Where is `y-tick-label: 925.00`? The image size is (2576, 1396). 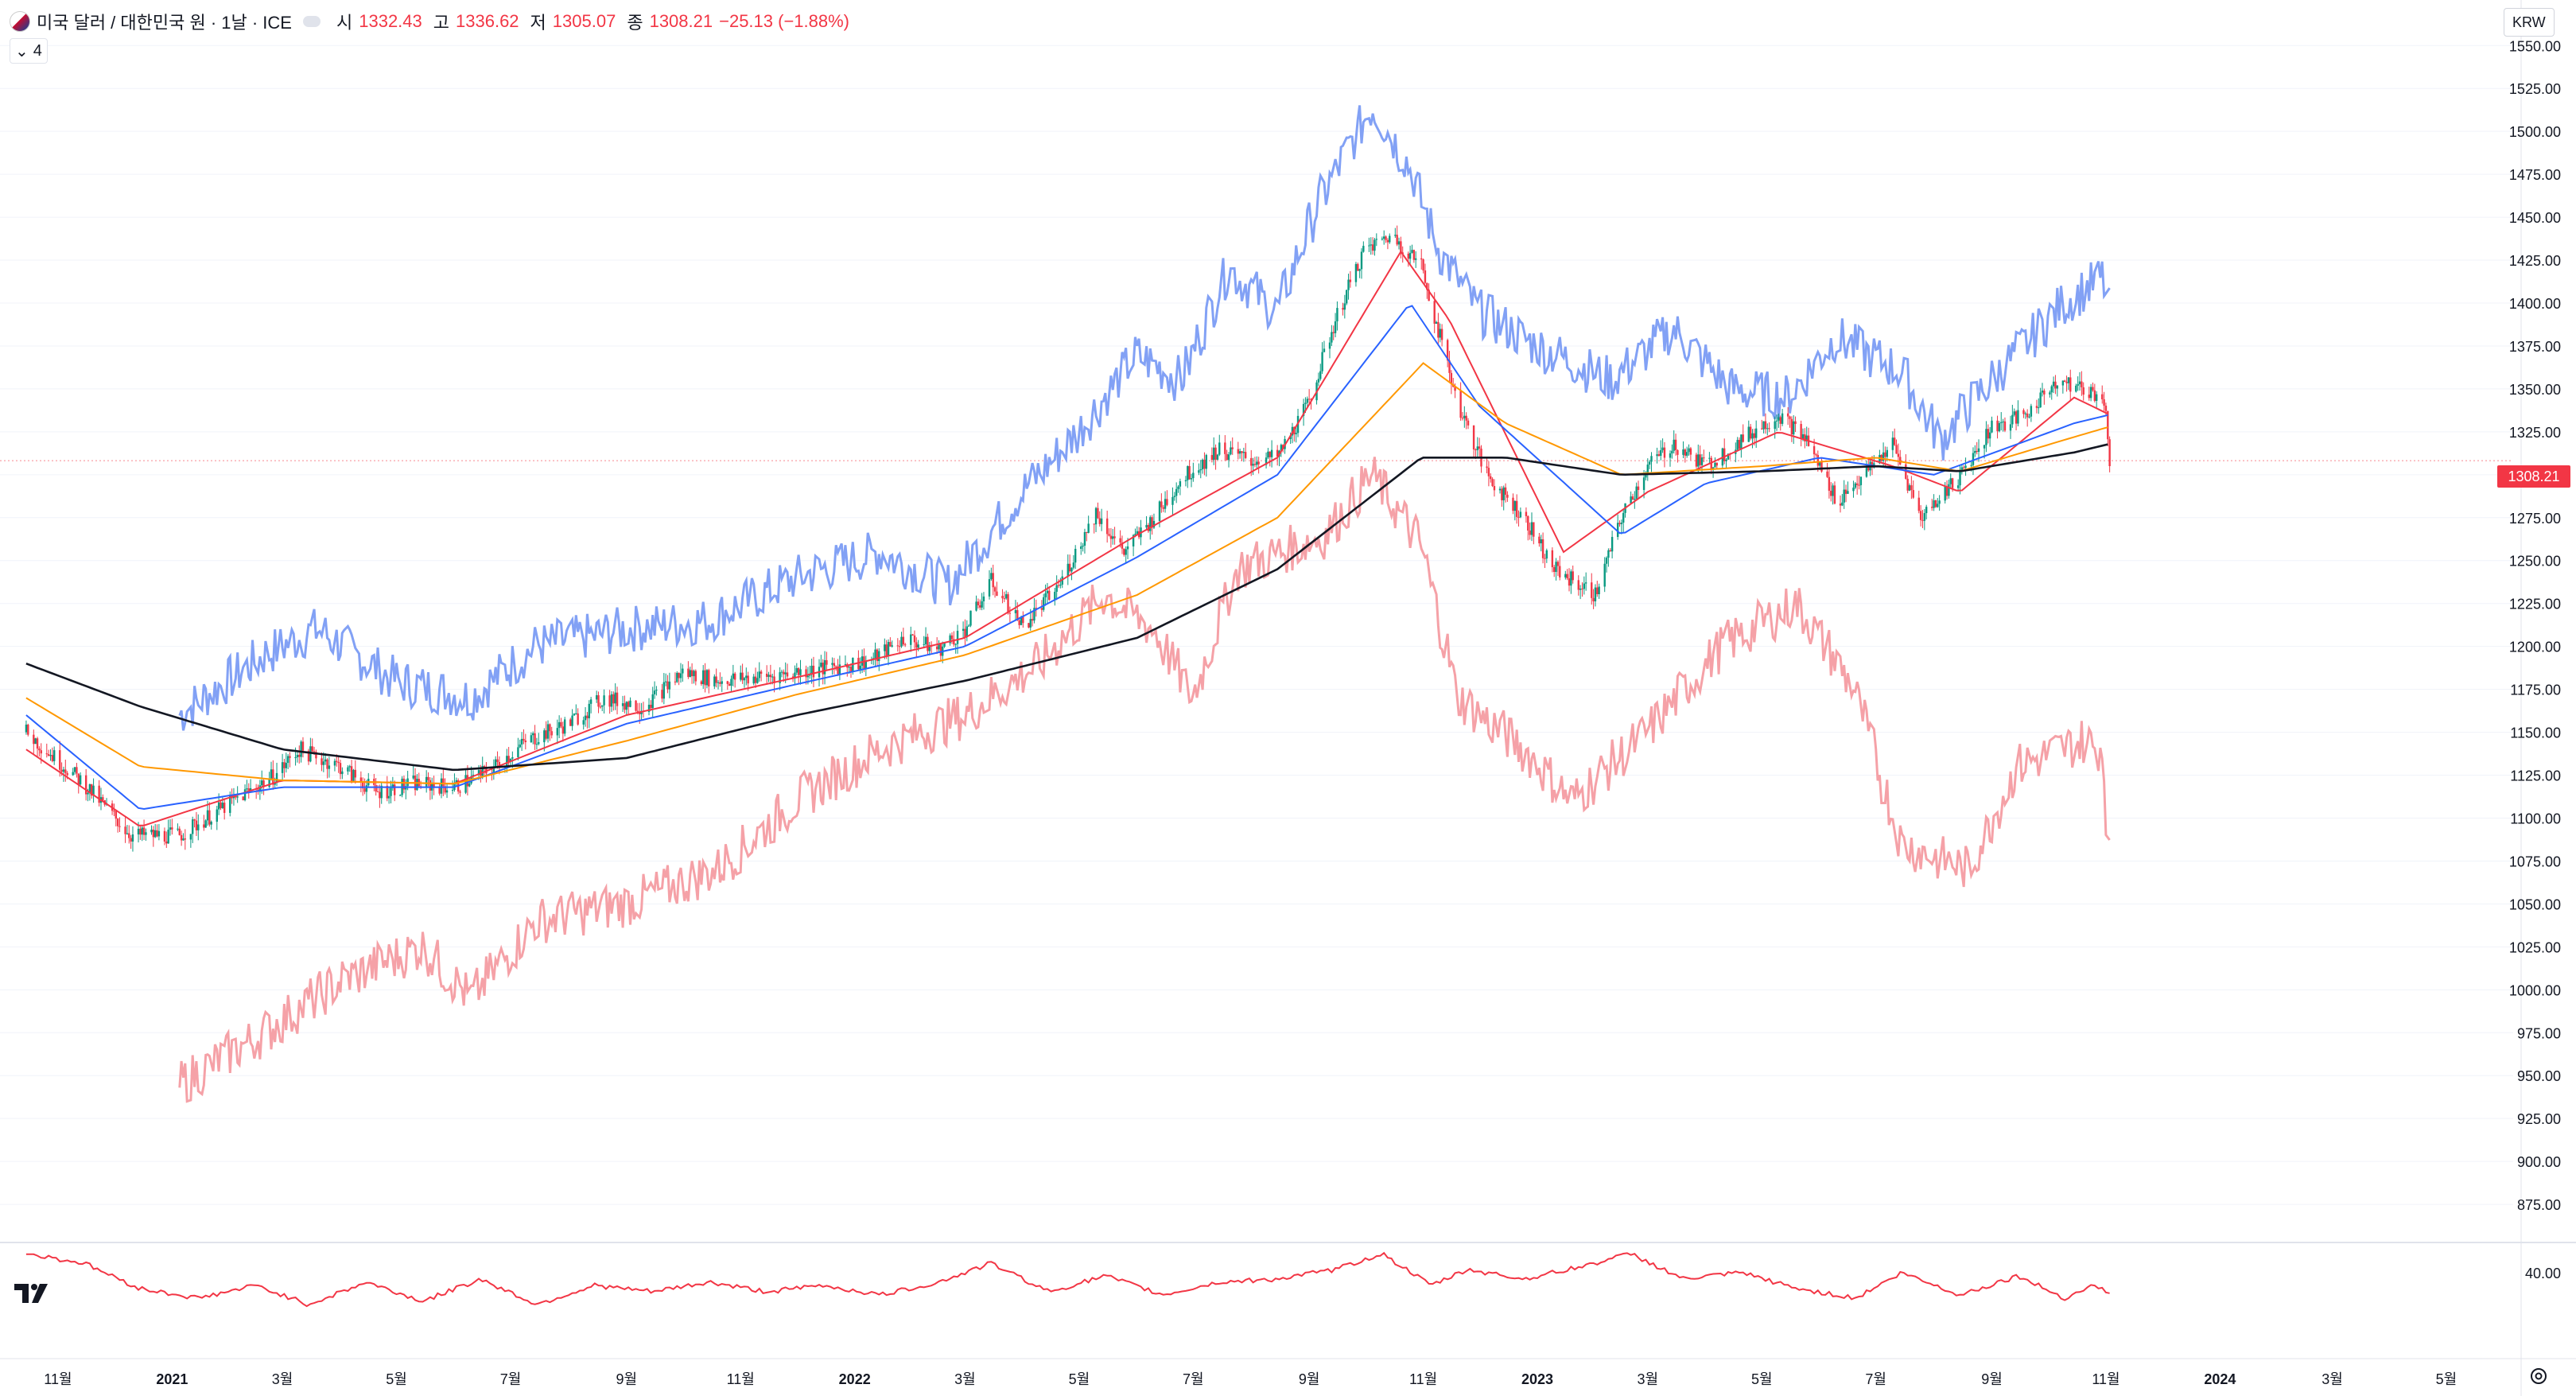 y-tick-label: 925.00 is located at coordinates (2539, 1119).